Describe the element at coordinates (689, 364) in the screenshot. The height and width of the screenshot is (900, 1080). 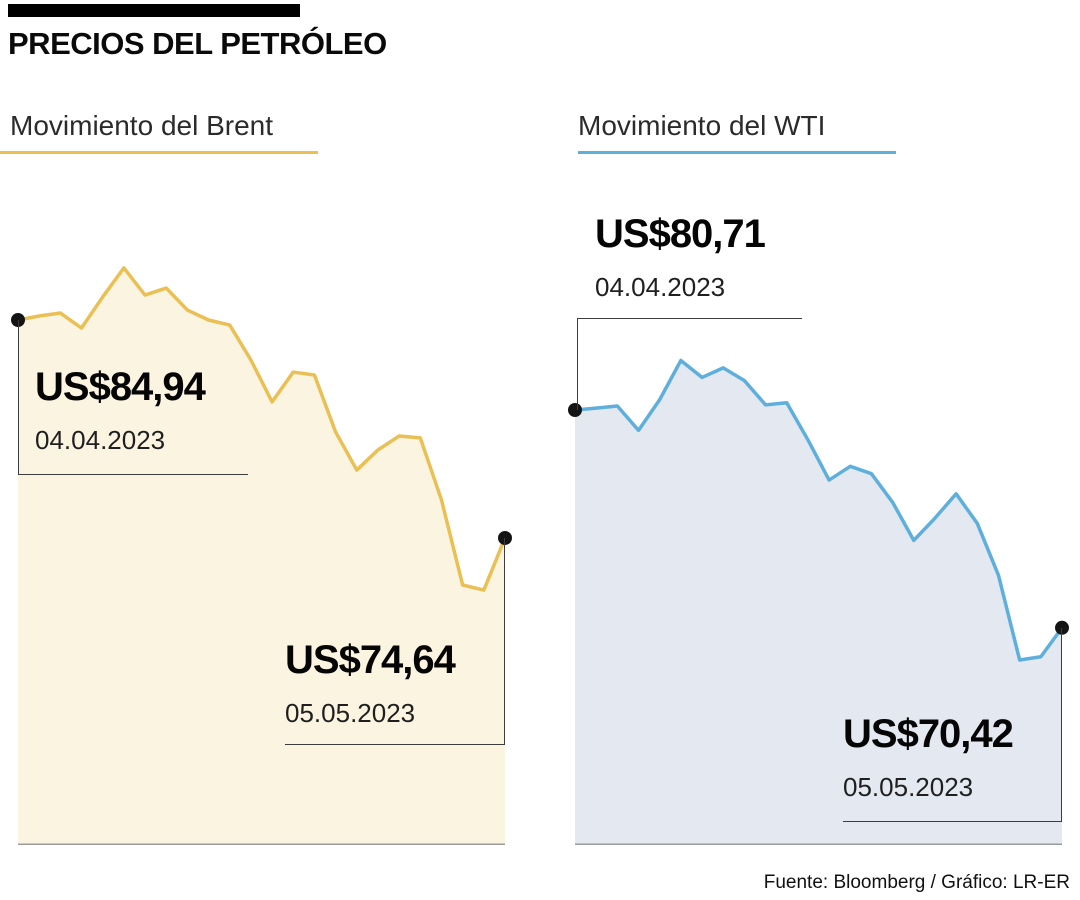
I see `wti-start-callout-line` at that location.